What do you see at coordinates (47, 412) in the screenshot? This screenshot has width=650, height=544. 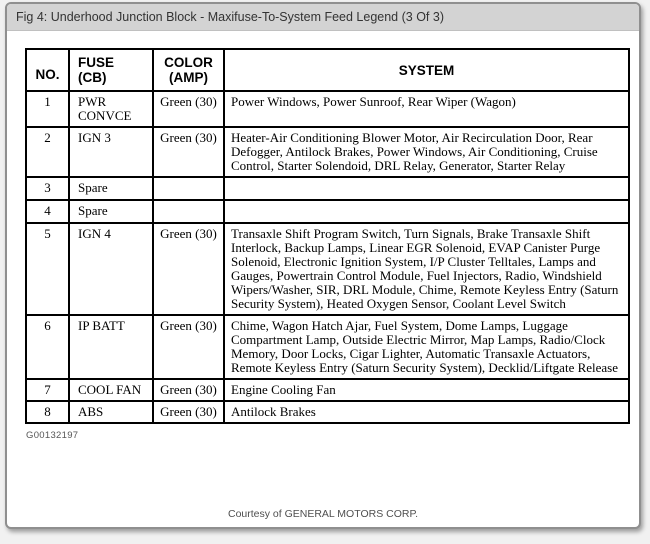 I see `cell-fuse-number: 8` at bounding box center [47, 412].